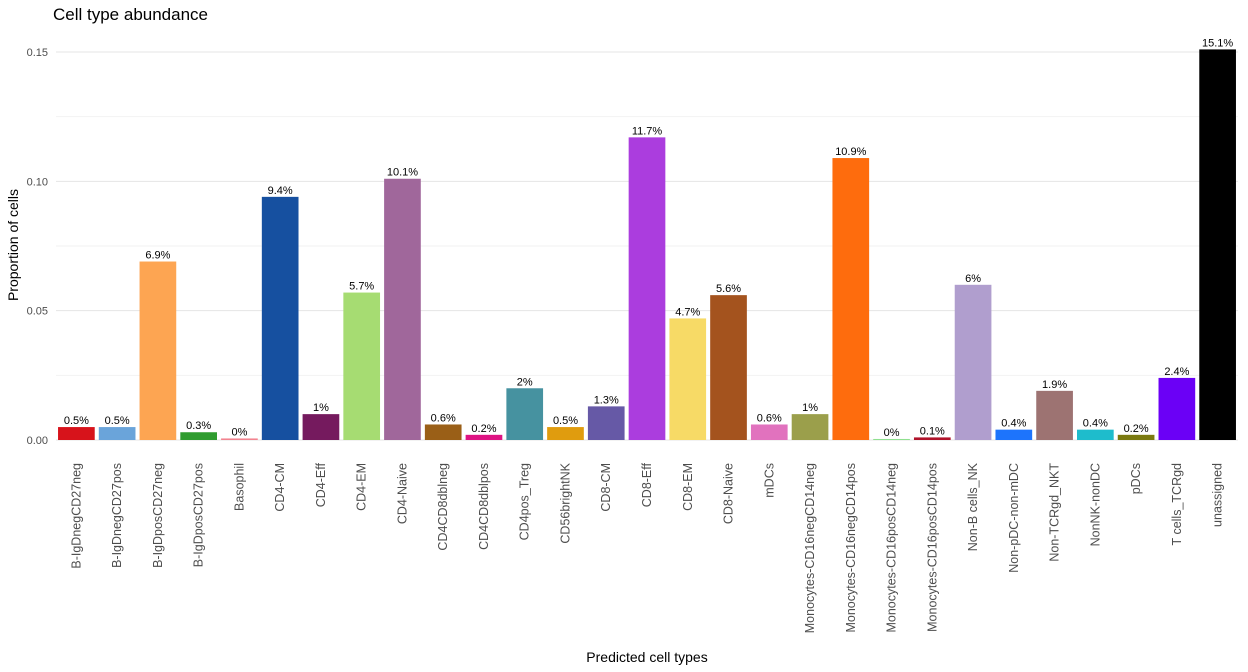  I want to click on data-label: 10.9%, so click(850, 152).